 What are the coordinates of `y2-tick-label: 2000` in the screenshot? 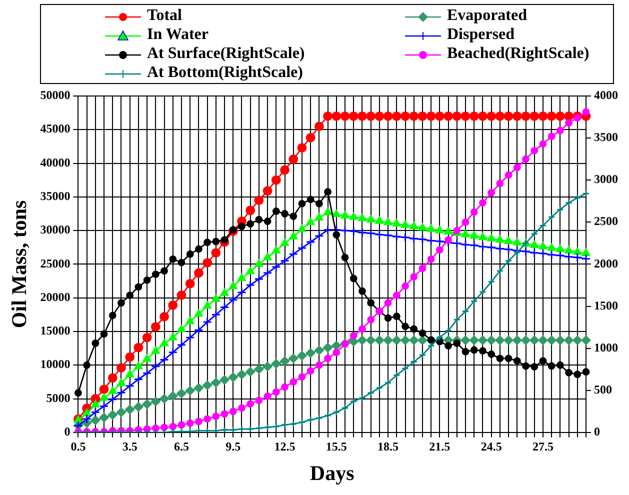 It's located at (606, 263).